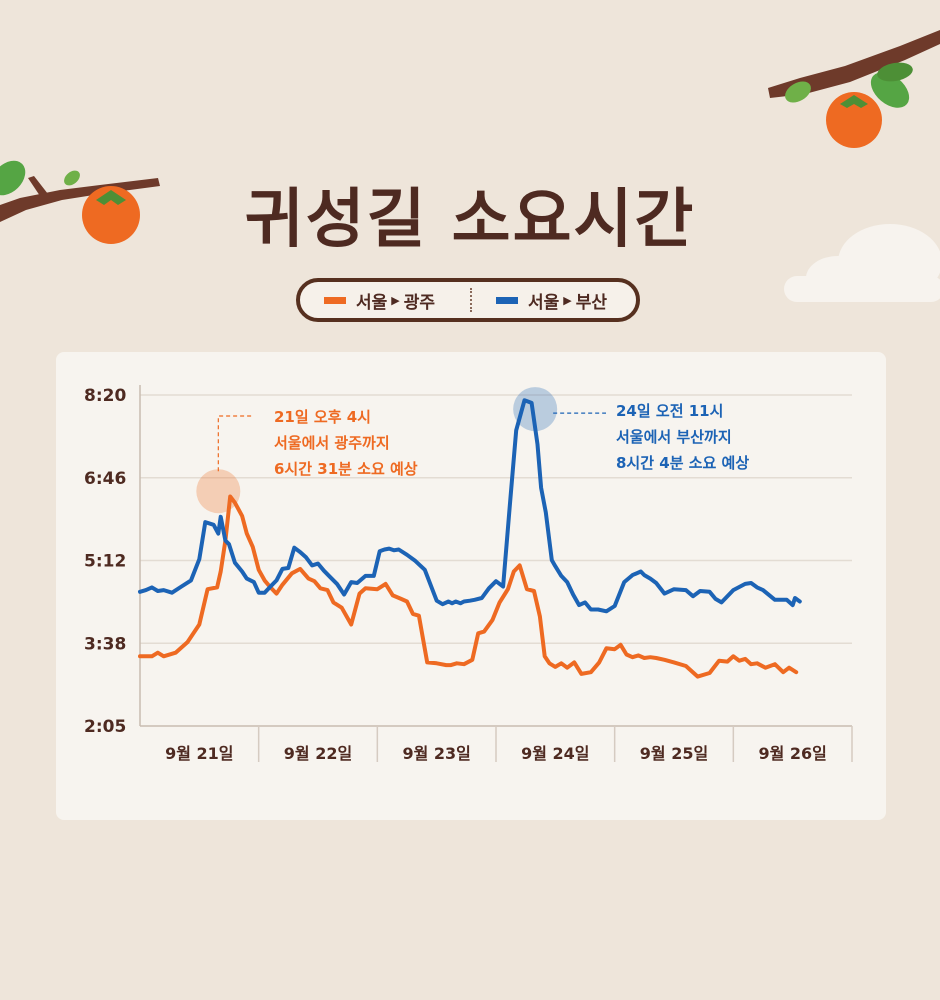 This screenshot has height=1000, width=940. Describe the element at coordinates (419, 302) in the screenshot. I see `legend-to-label: 광주` at that location.